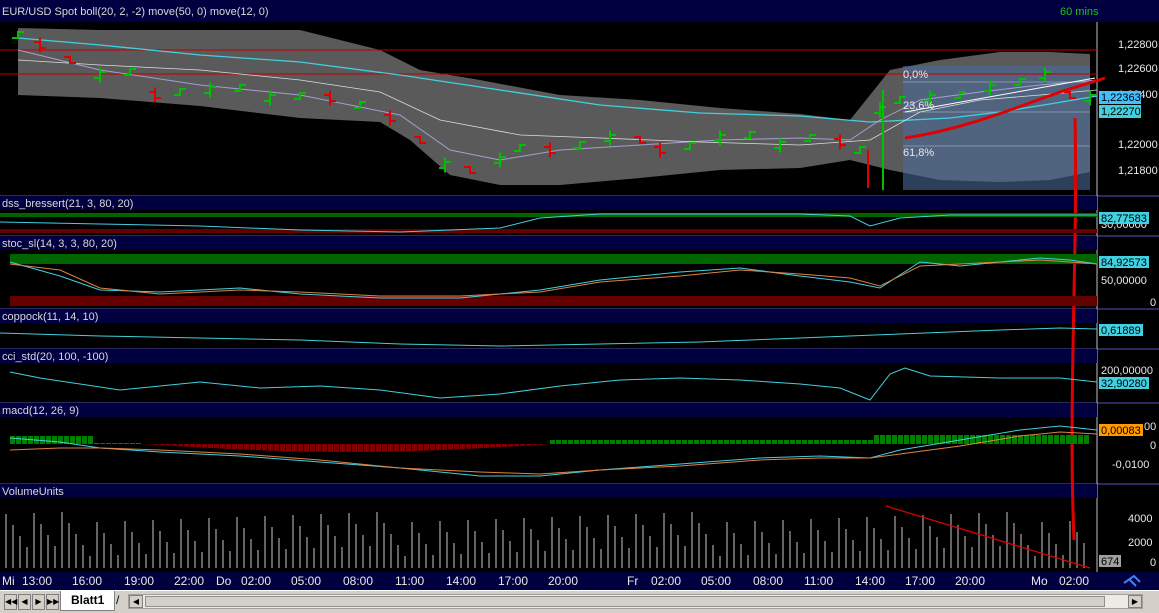 This screenshot has width=1159, height=613. Describe the element at coordinates (40, 411) in the screenshot. I see `macd-pane-title: macd(12, 26, 9)` at that location.